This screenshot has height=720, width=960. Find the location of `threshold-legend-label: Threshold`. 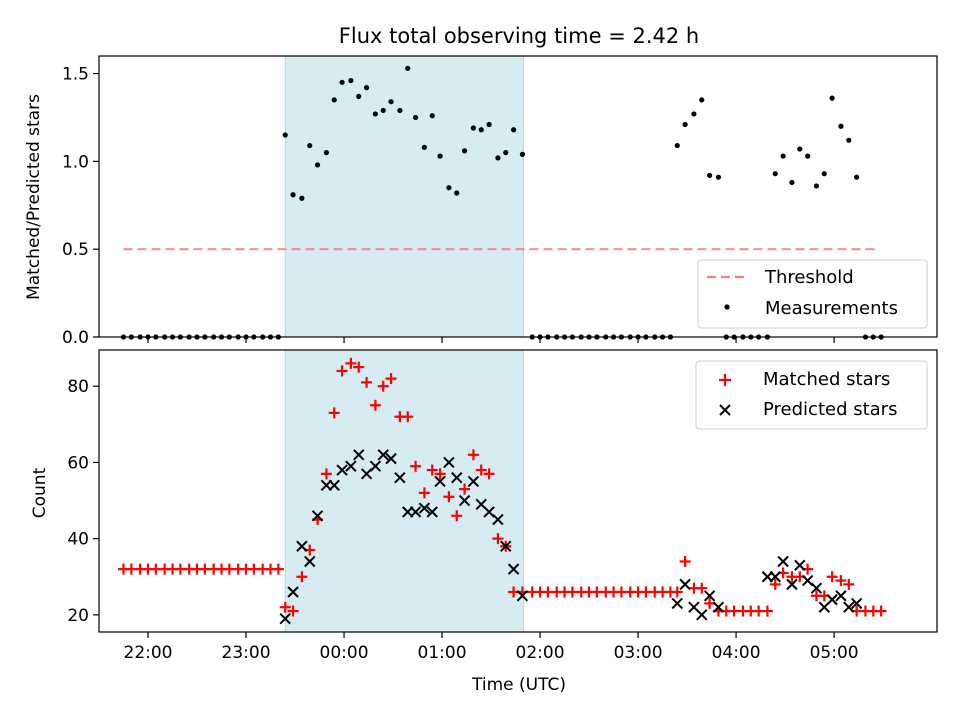

threshold-legend-label: Threshold is located at coordinates (809, 277).